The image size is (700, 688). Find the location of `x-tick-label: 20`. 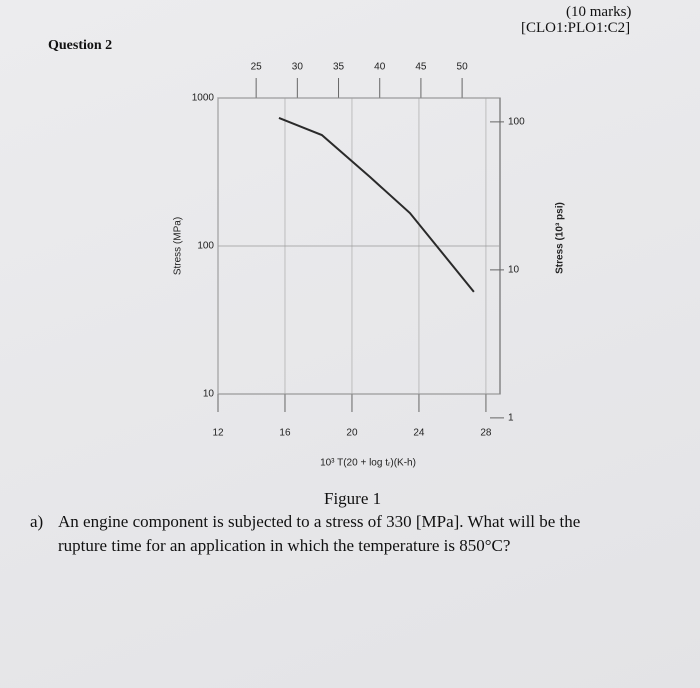

x-tick-label: 20 is located at coordinates (352, 433).